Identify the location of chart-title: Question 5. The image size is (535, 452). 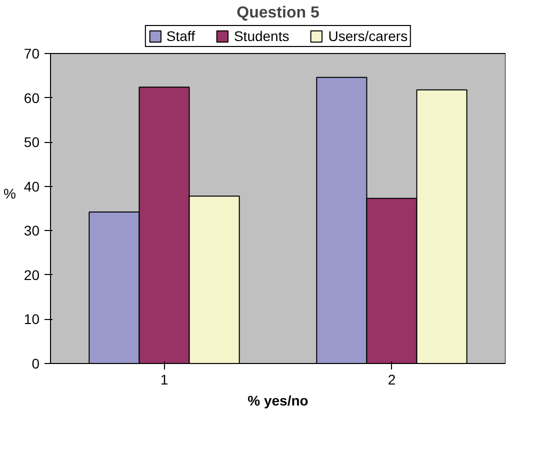
(278, 13).